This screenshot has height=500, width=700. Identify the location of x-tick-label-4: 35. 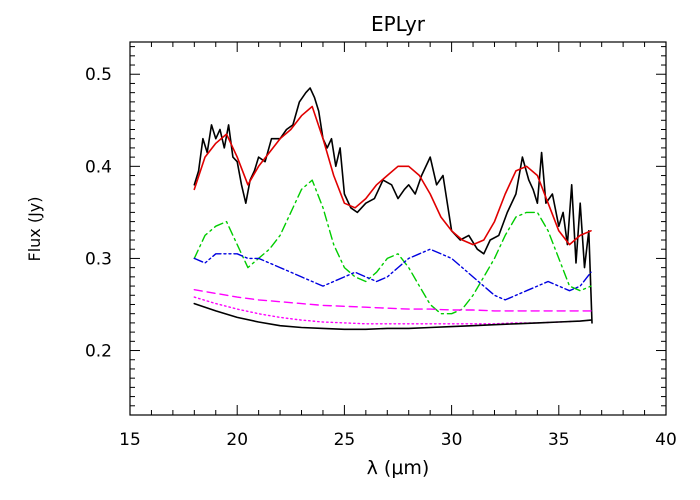
(559, 440).